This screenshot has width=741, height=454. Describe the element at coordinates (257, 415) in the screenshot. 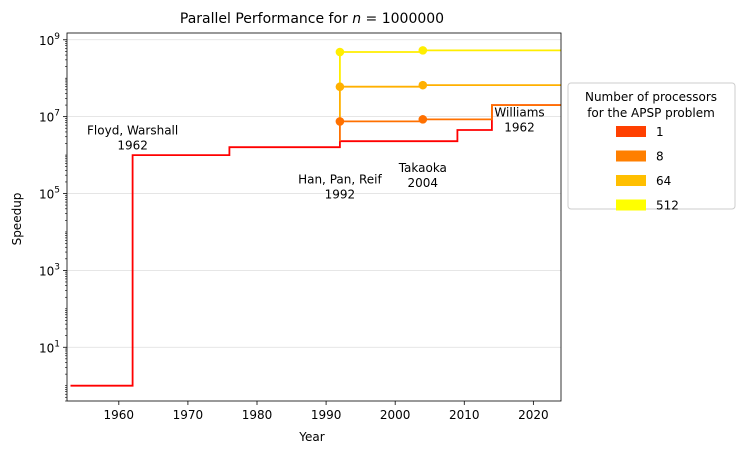

I see `x-tick-label: 1980` at that location.